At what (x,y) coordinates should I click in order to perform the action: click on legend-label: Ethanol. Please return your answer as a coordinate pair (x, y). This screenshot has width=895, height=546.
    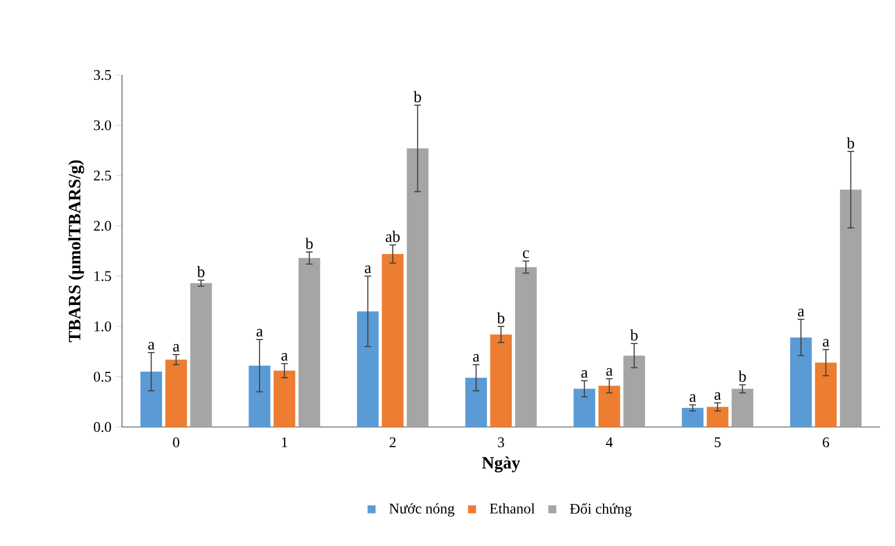
    Looking at the image, I should click on (512, 508).